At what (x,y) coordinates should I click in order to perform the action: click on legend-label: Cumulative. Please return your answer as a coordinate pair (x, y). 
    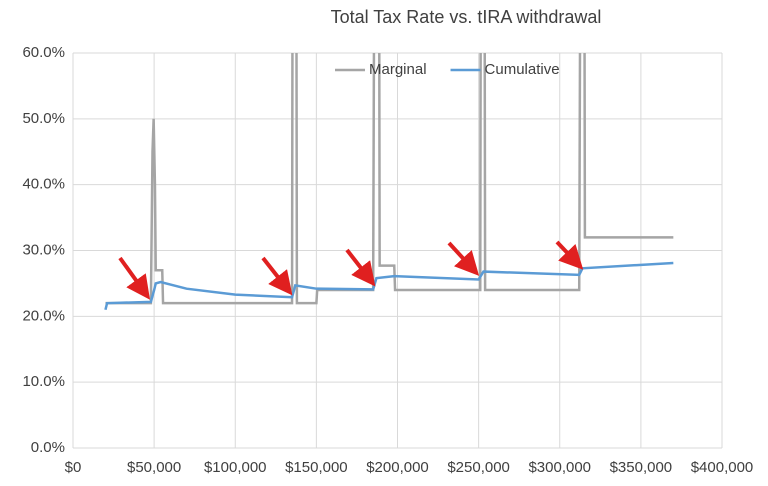
    Looking at the image, I should click on (522, 69).